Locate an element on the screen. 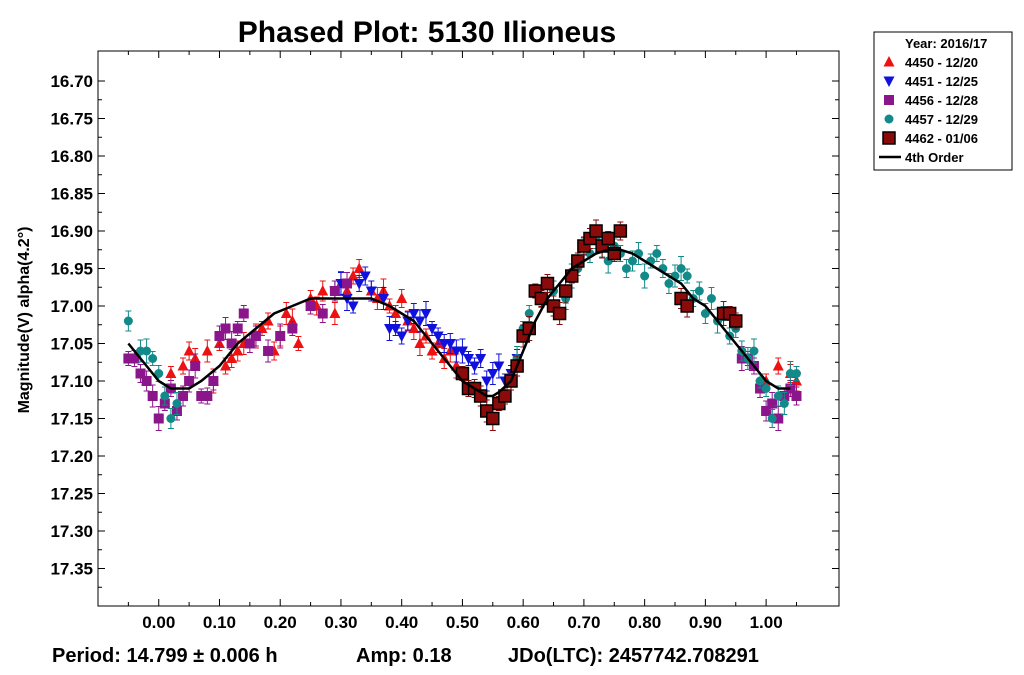  legend-title: Year: 2016/17 is located at coordinates (946, 43).